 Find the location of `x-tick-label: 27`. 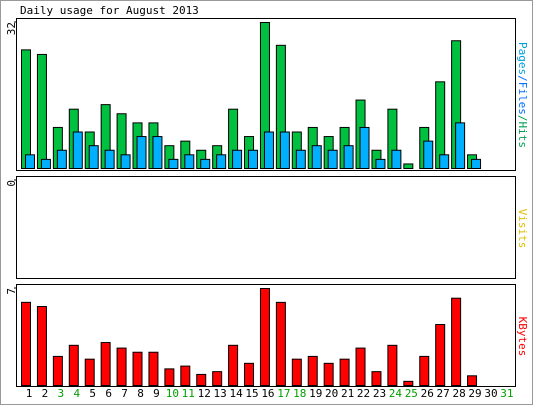

x-tick-label: 27 is located at coordinates (443, 393).